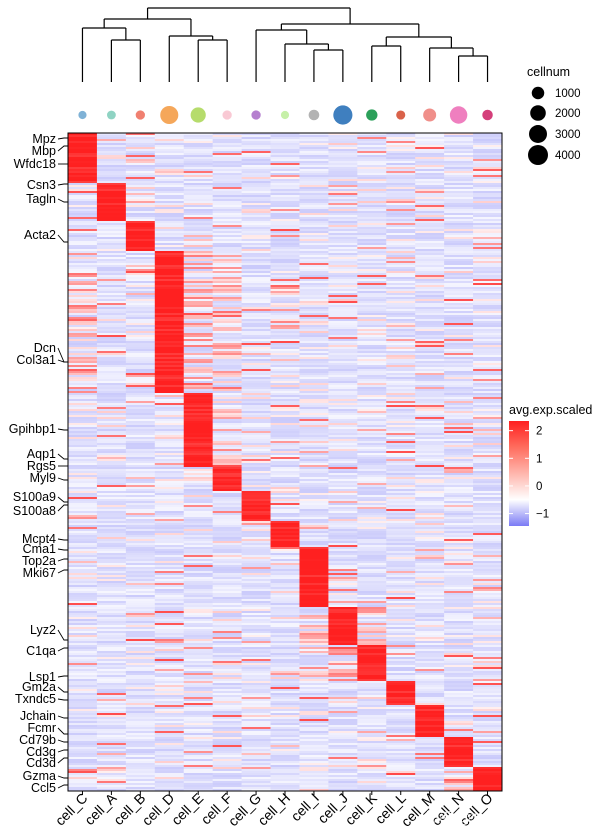 This screenshot has width=600, height=839. What do you see at coordinates (111, 115) in the screenshot?
I see `cluster-dot` at bounding box center [111, 115].